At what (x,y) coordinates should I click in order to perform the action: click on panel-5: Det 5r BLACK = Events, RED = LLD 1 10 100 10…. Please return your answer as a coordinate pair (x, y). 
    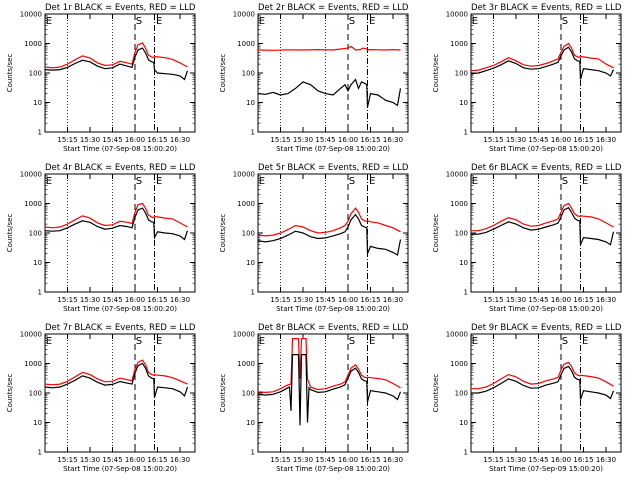
    Looking at the image, I should click on (314, 238).